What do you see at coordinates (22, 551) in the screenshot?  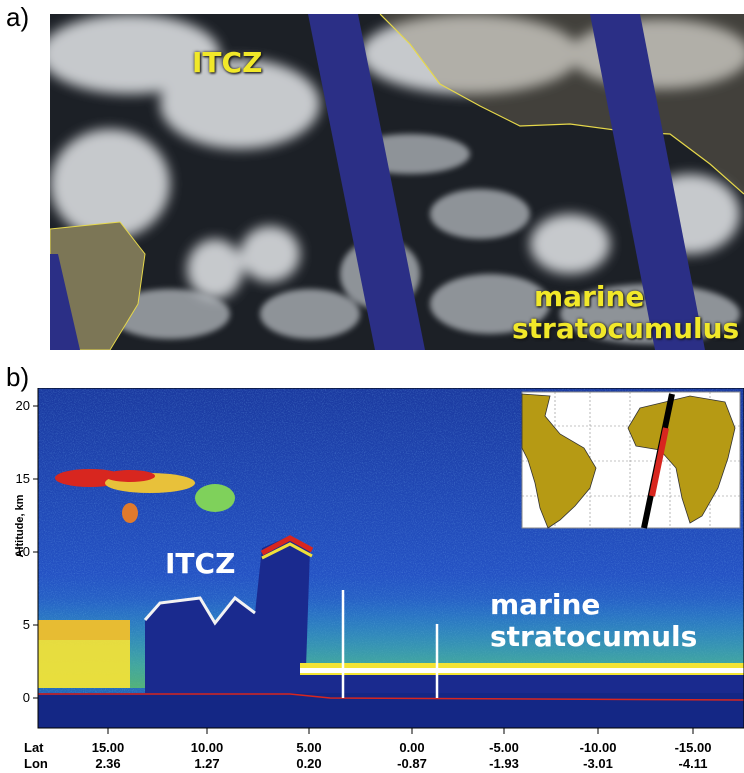 I see `y-tick-10: 10` at bounding box center [22, 551].